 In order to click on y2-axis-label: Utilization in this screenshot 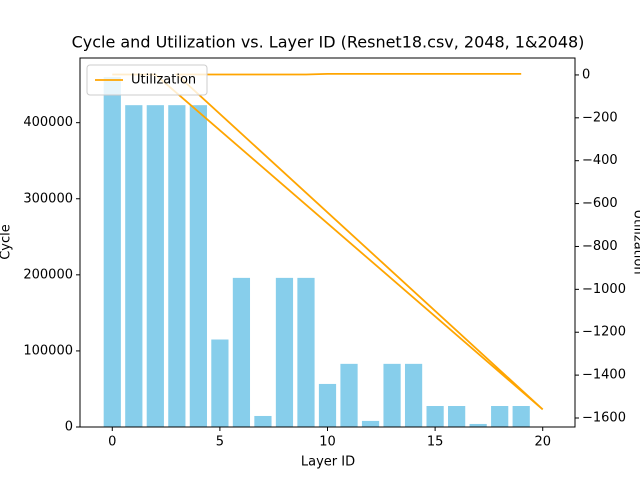, I will do `click(635, 241)`.